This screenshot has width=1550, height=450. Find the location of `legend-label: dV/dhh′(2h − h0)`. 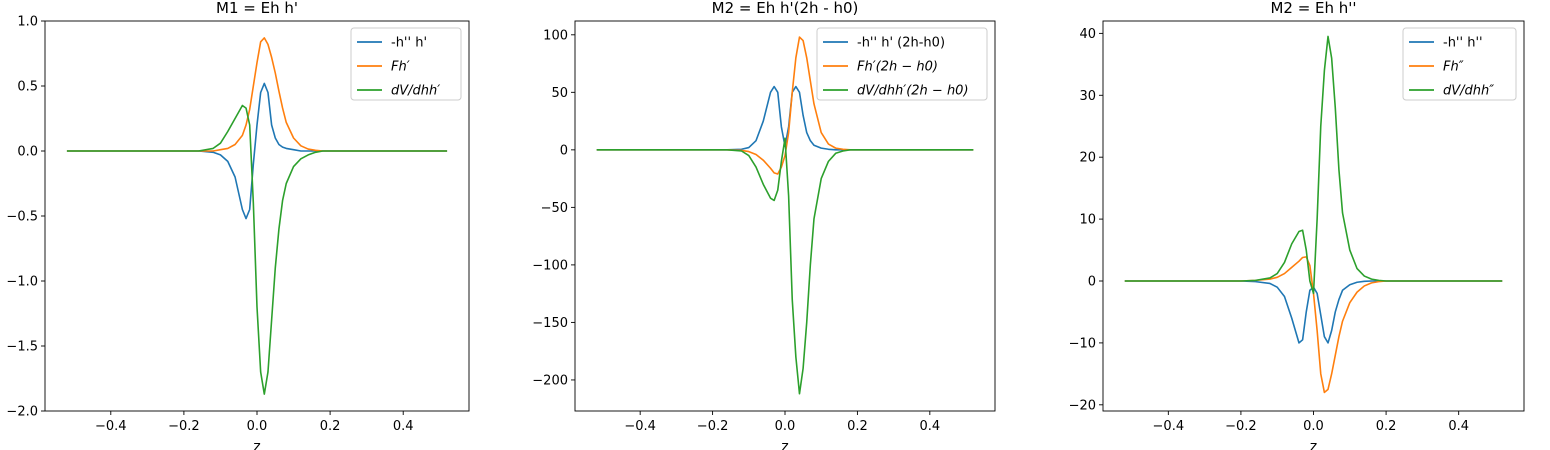

legend-label: dV/dhh′(2h − h0) is located at coordinates (913, 91).